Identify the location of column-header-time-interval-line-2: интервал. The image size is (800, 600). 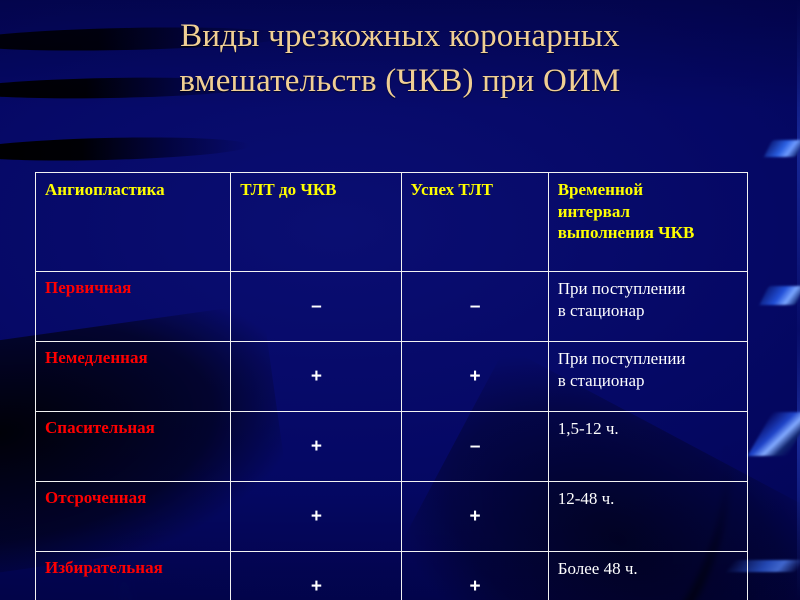
(594, 211).